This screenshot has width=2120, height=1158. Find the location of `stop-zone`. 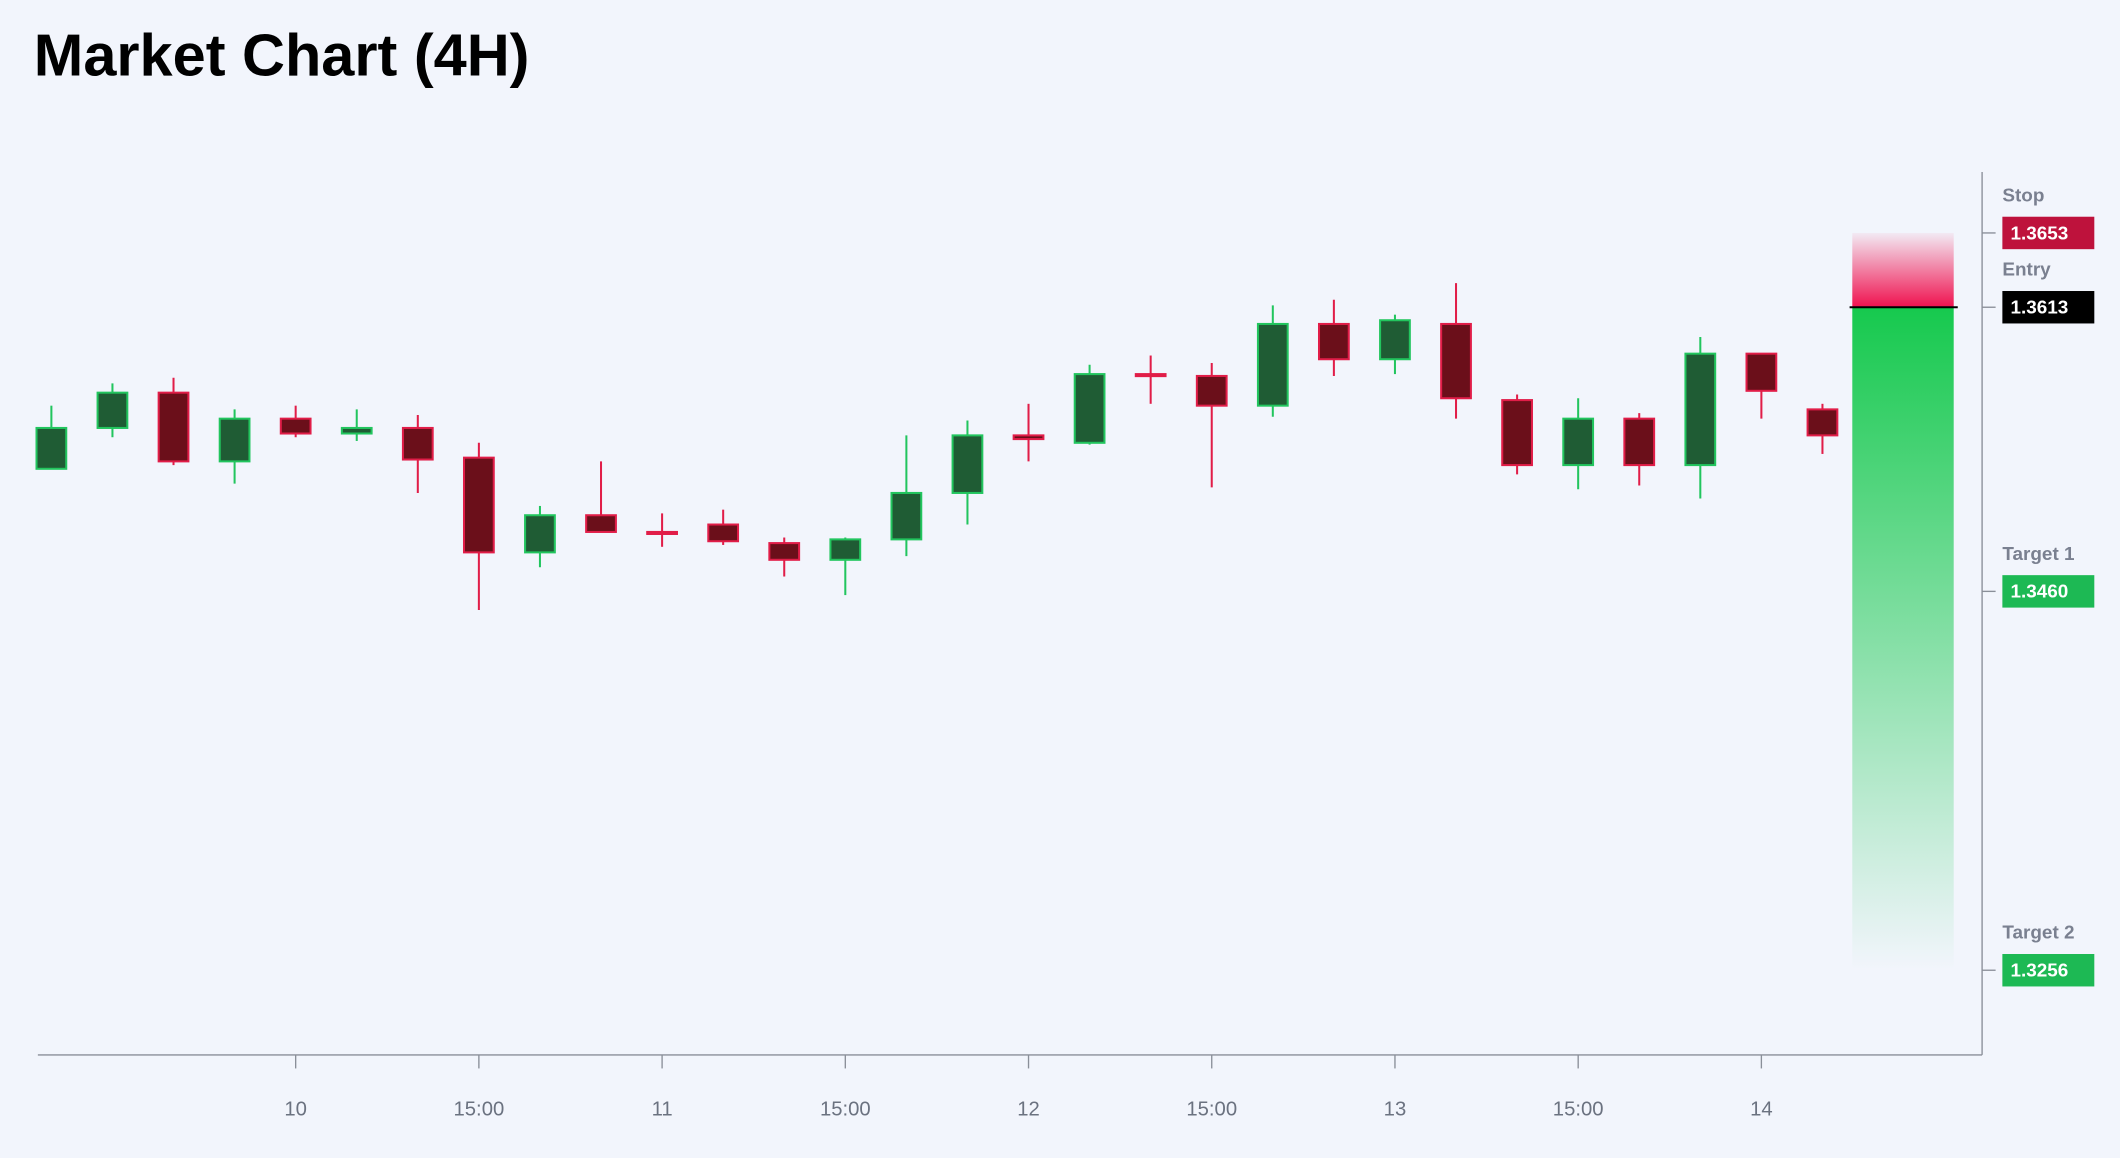

stop-zone is located at coordinates (1903, 270).